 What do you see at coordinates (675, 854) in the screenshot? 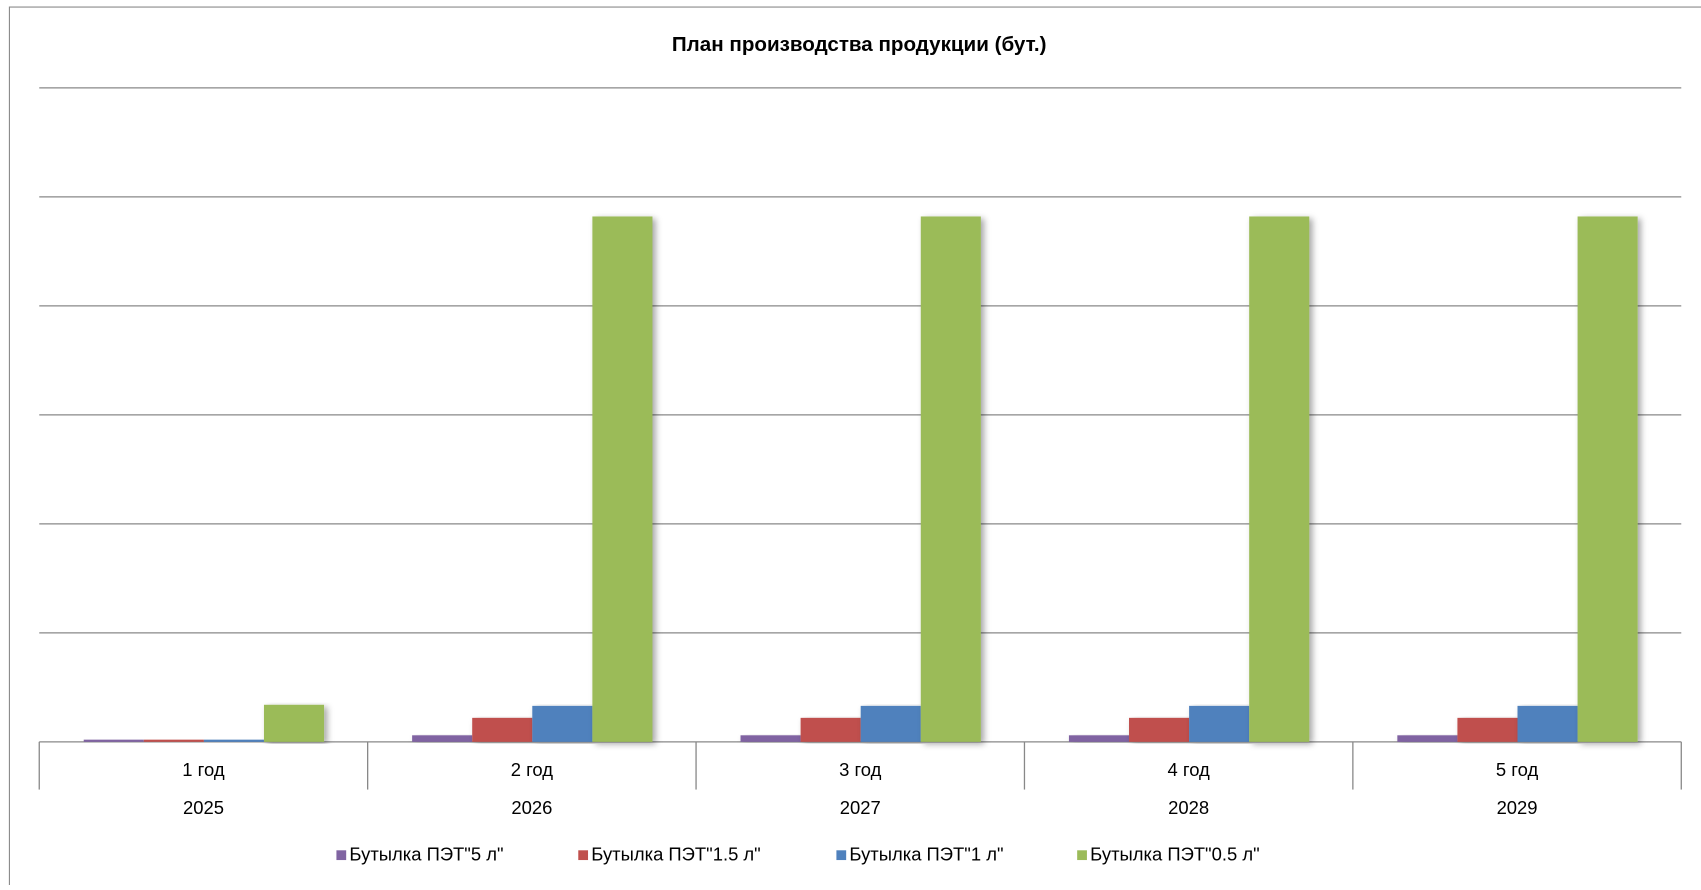
I see `legend-label: Бутылка ПЭТ"1.5 л"` at bounding box center [675, 854].